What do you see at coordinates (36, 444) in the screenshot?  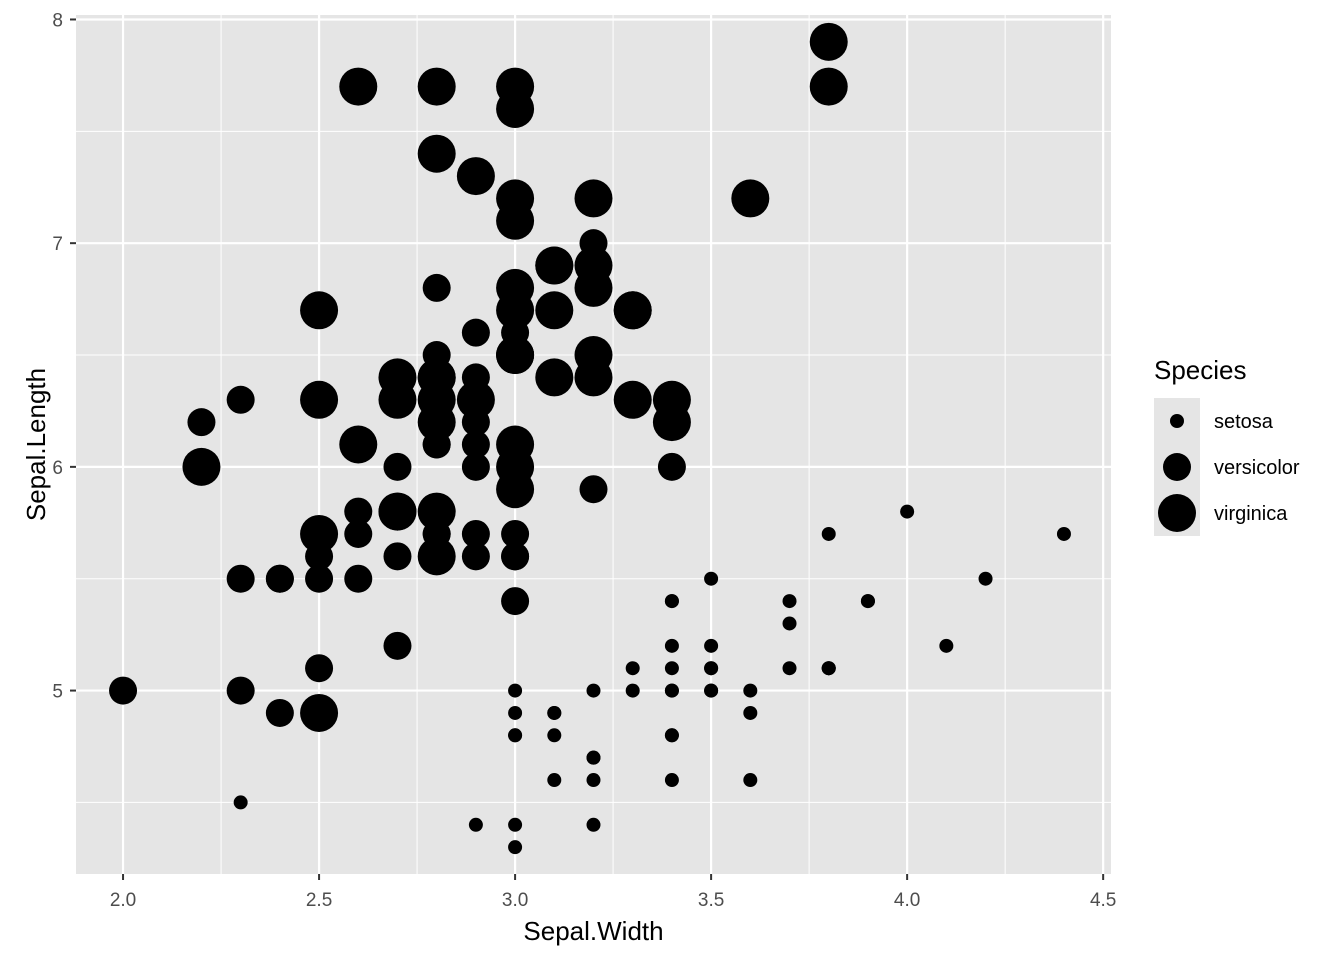 I see `y-axis-title: Sepal.Length` at bounding box center [36, 444].